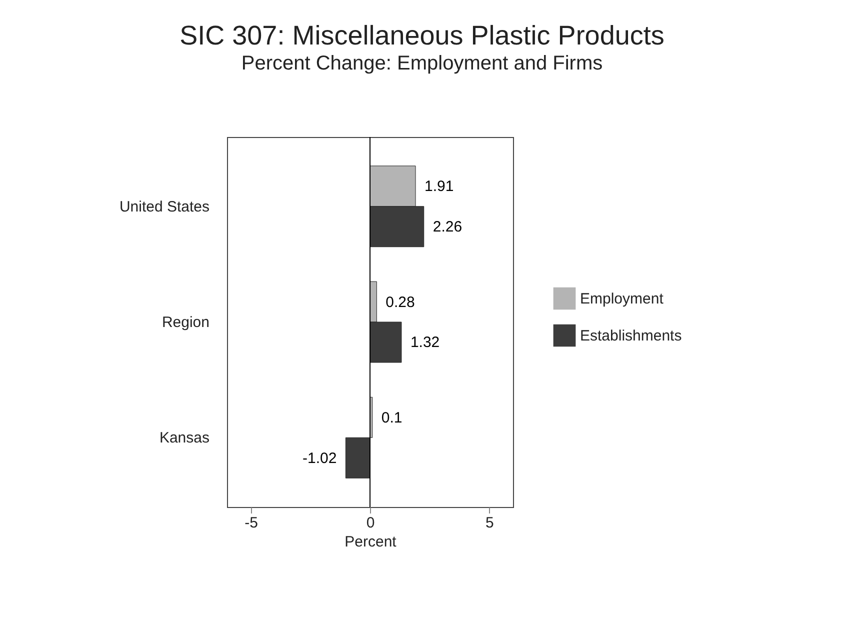  What do you see at coordinates (622, 299) in the screenshot?
I see `legend-label: Employment` at bounding box center [622, 299].